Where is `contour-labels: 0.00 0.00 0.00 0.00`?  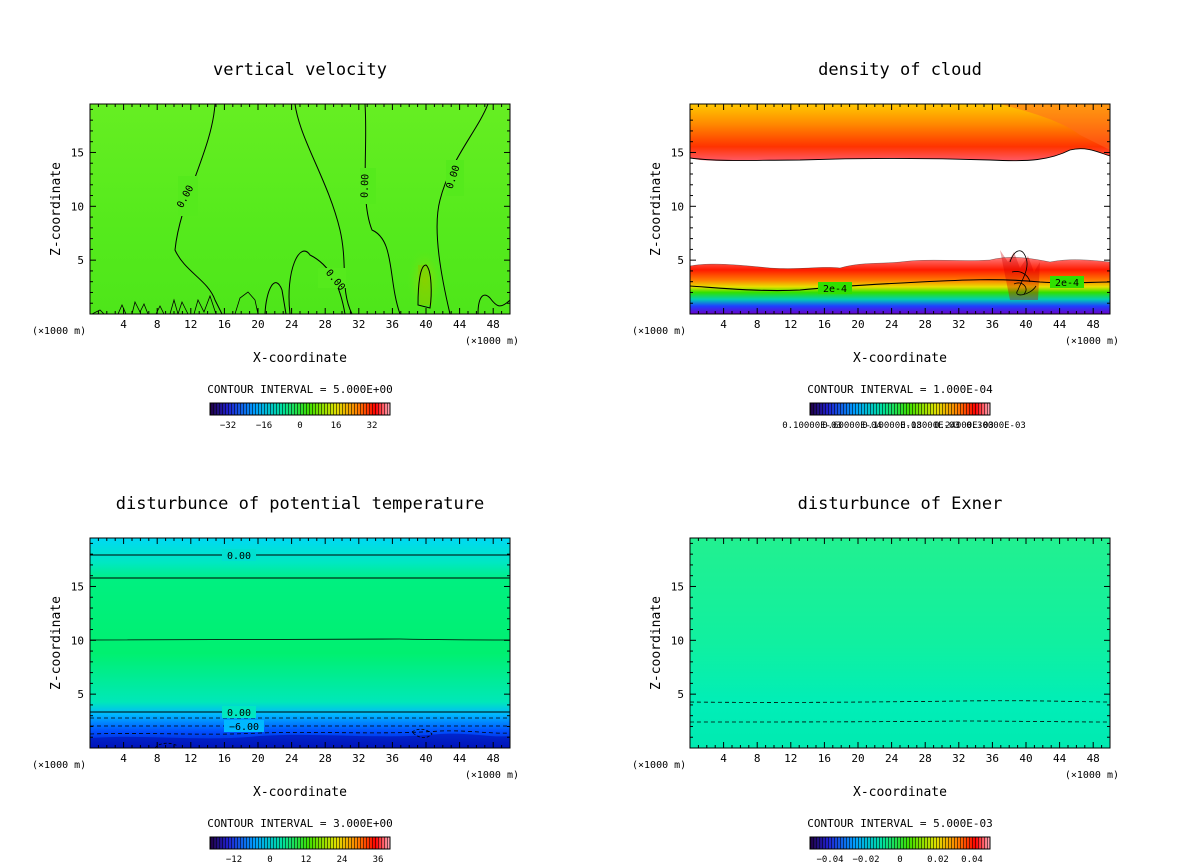 contour-labels: 0.00 0.00 0.00 0.00 is located at coordinates (319, 226).